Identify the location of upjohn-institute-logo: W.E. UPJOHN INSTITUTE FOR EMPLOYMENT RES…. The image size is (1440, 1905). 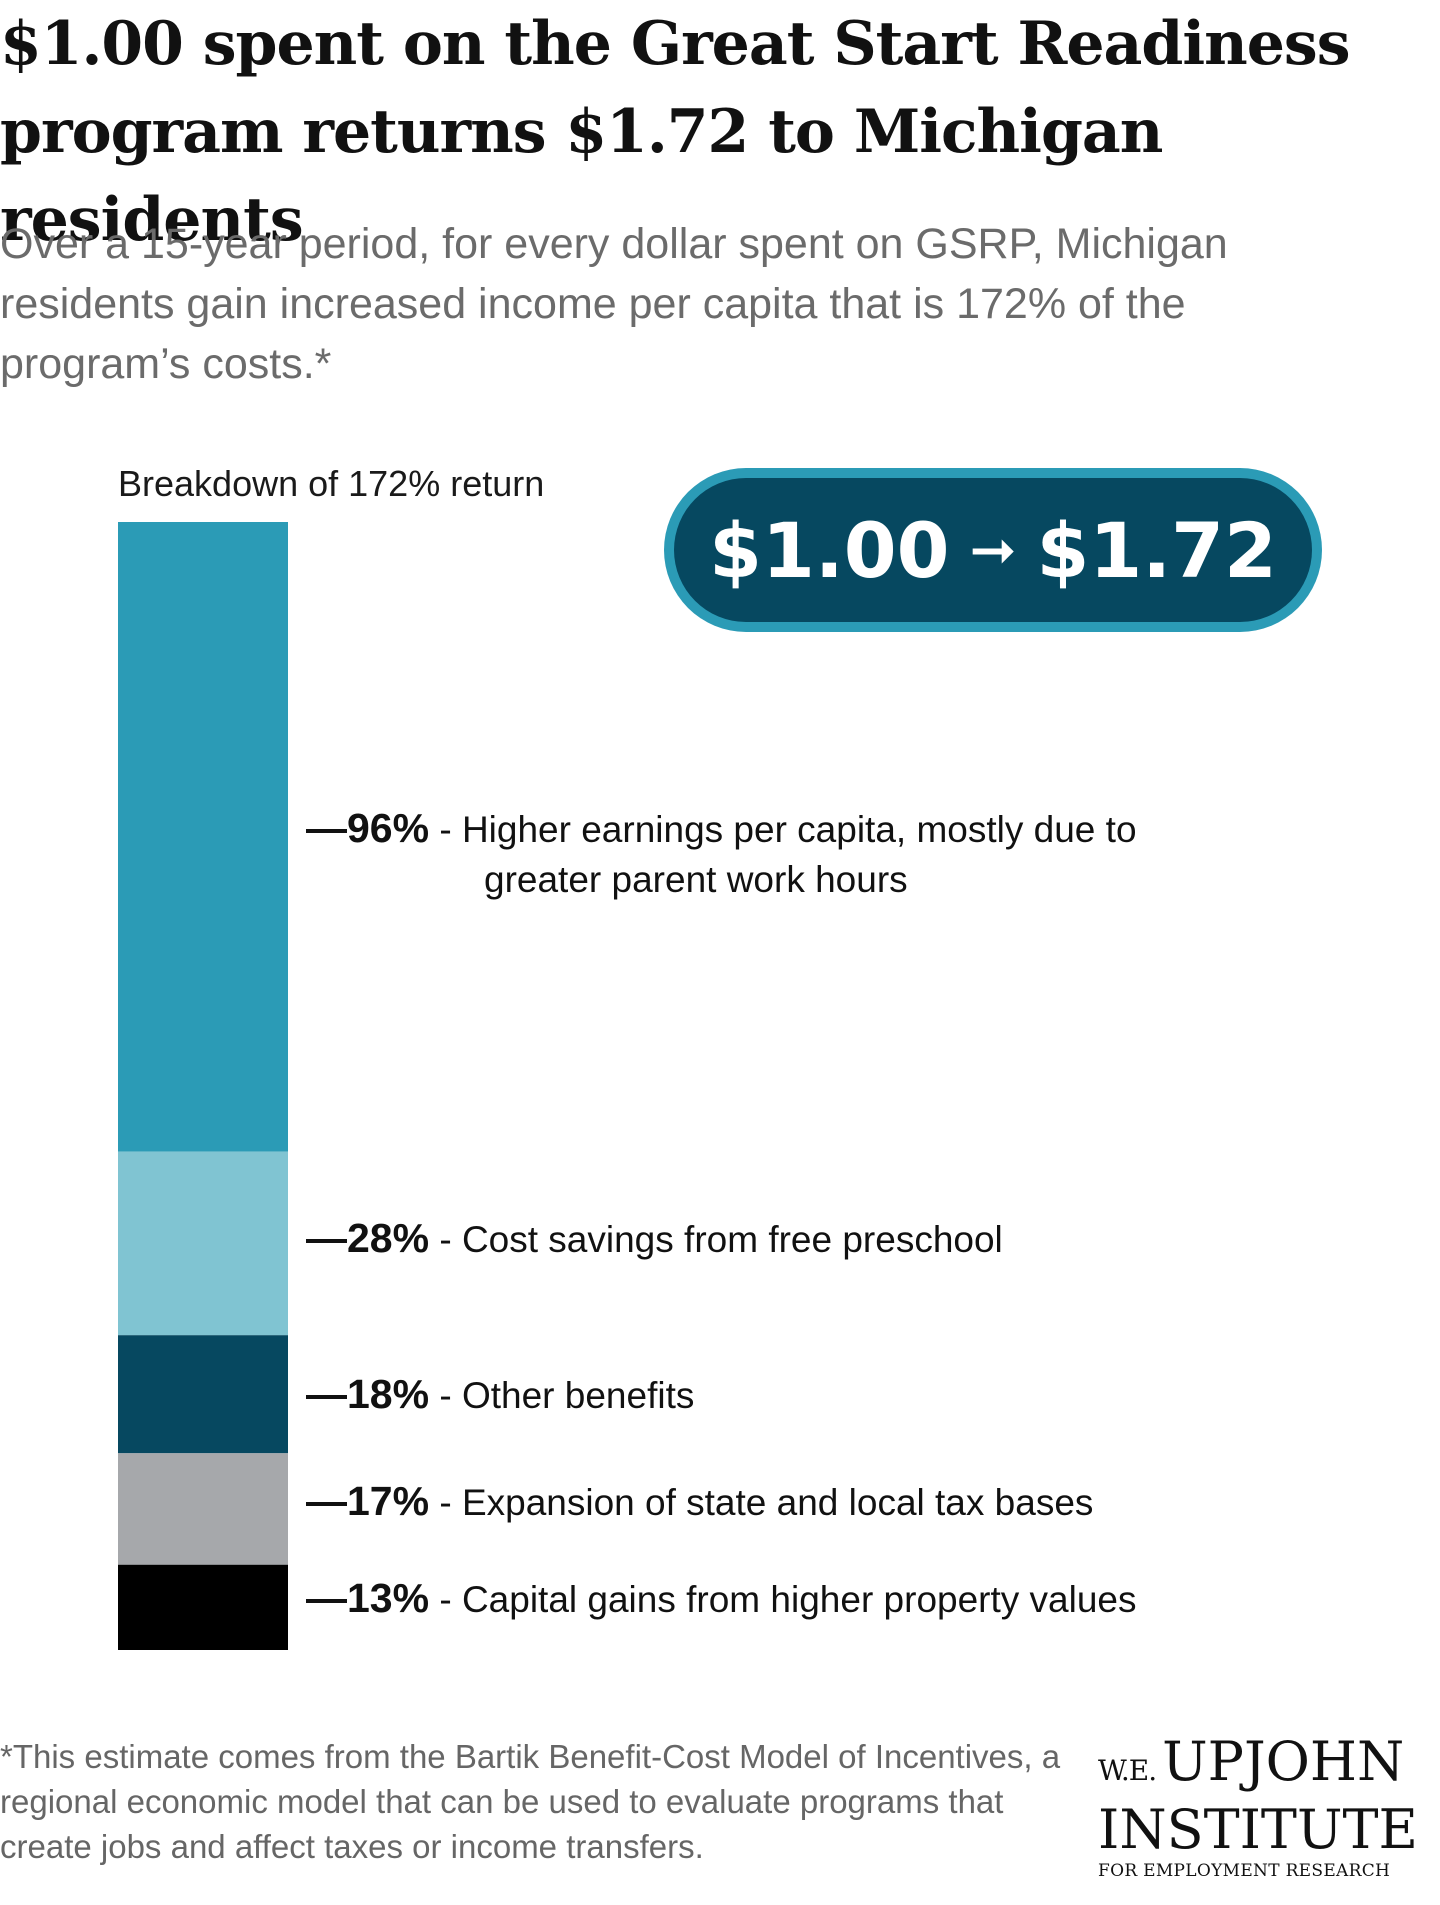
(1258, 1807).